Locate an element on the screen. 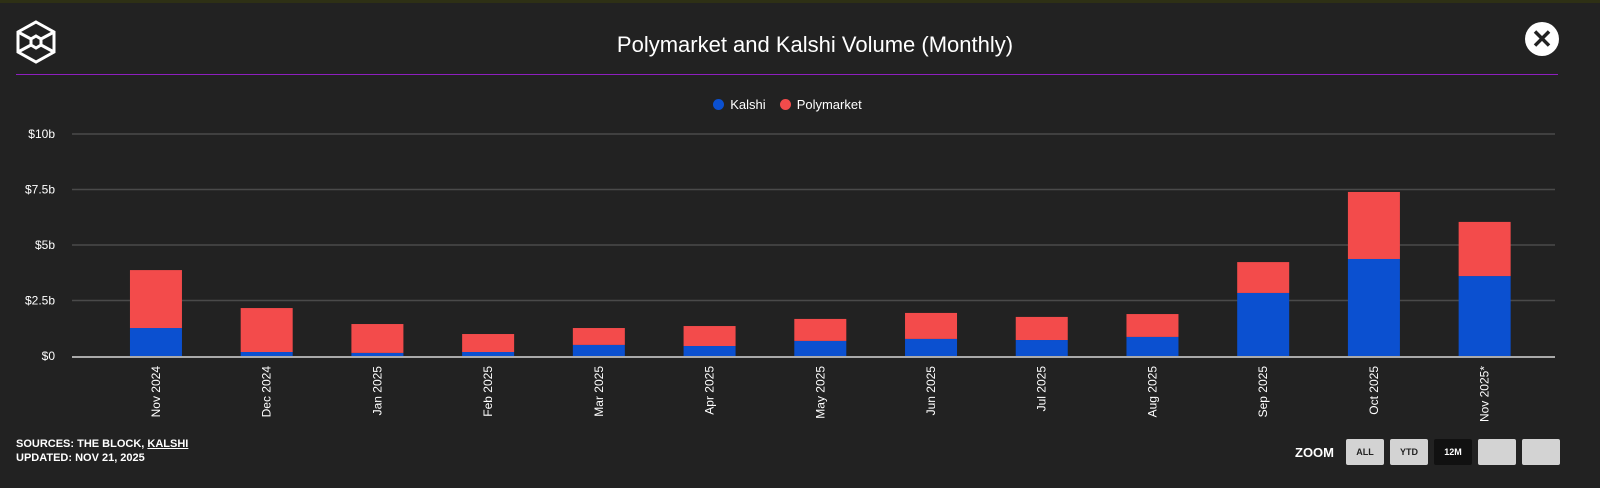 This screenshot has height=488, width=1600. legend: Kalshi Polymarket is located at coordinates (787, 104).